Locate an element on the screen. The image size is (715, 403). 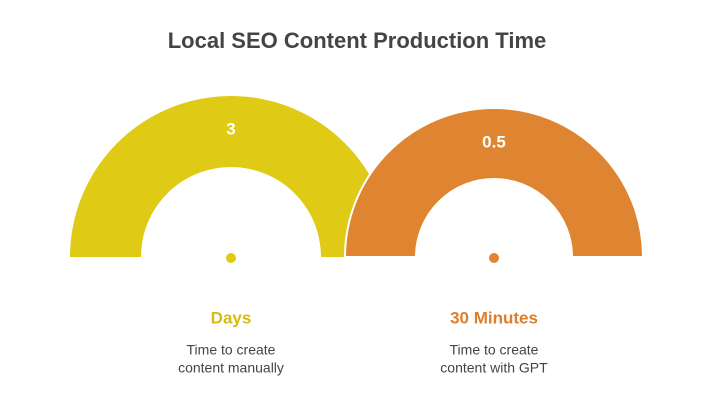
value: 0.5 is located at coordinates (494, 141).